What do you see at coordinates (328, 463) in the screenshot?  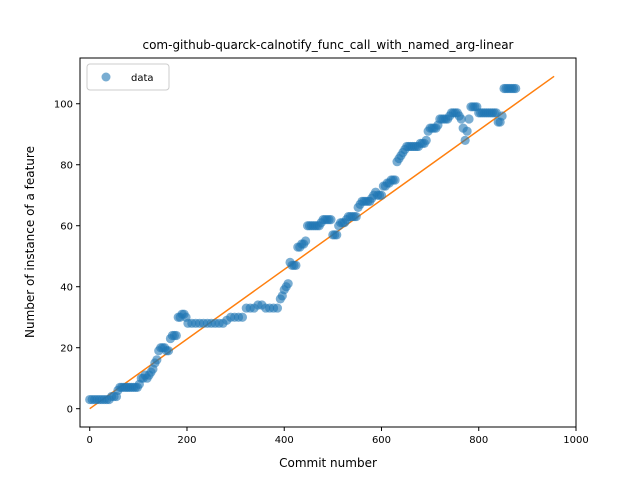 I see `x-axis-label: Commit number` at bounding box center [328, 463].